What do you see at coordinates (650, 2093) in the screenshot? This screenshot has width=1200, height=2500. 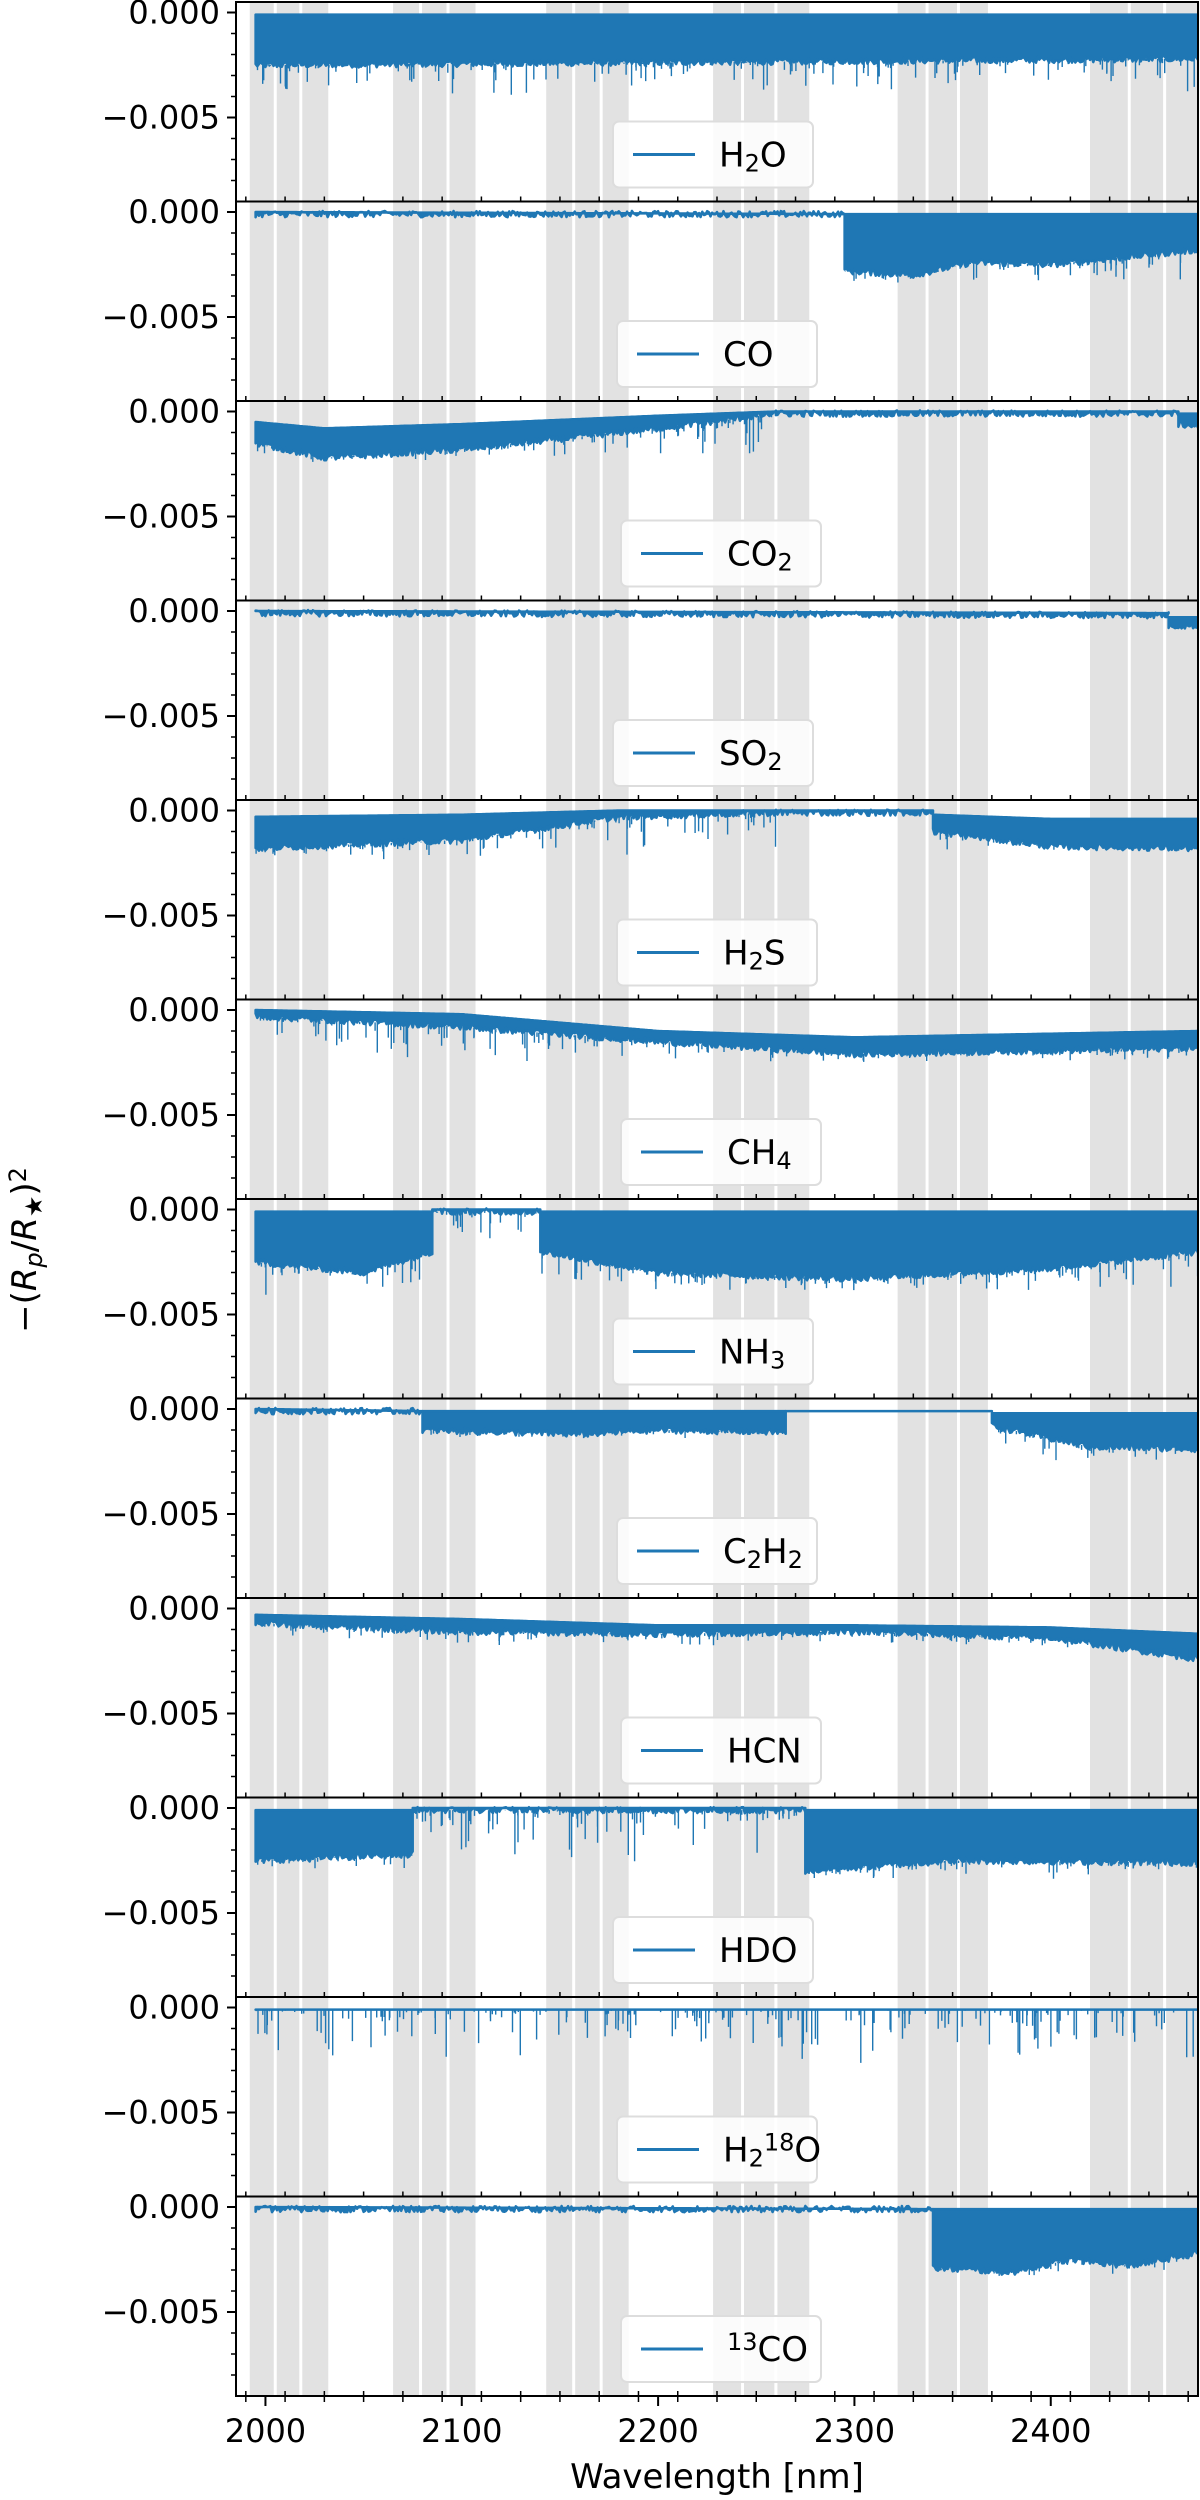 I see `panel-10: 0.000 −0.005 H218O` at bounding box center [650, 2093].